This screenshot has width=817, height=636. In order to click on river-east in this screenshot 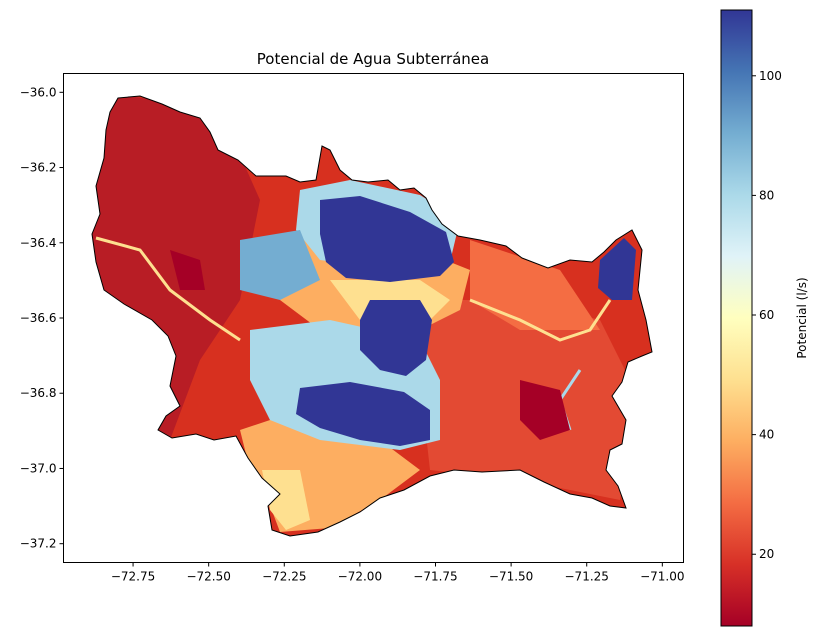, I will do `click(540, 320)`.